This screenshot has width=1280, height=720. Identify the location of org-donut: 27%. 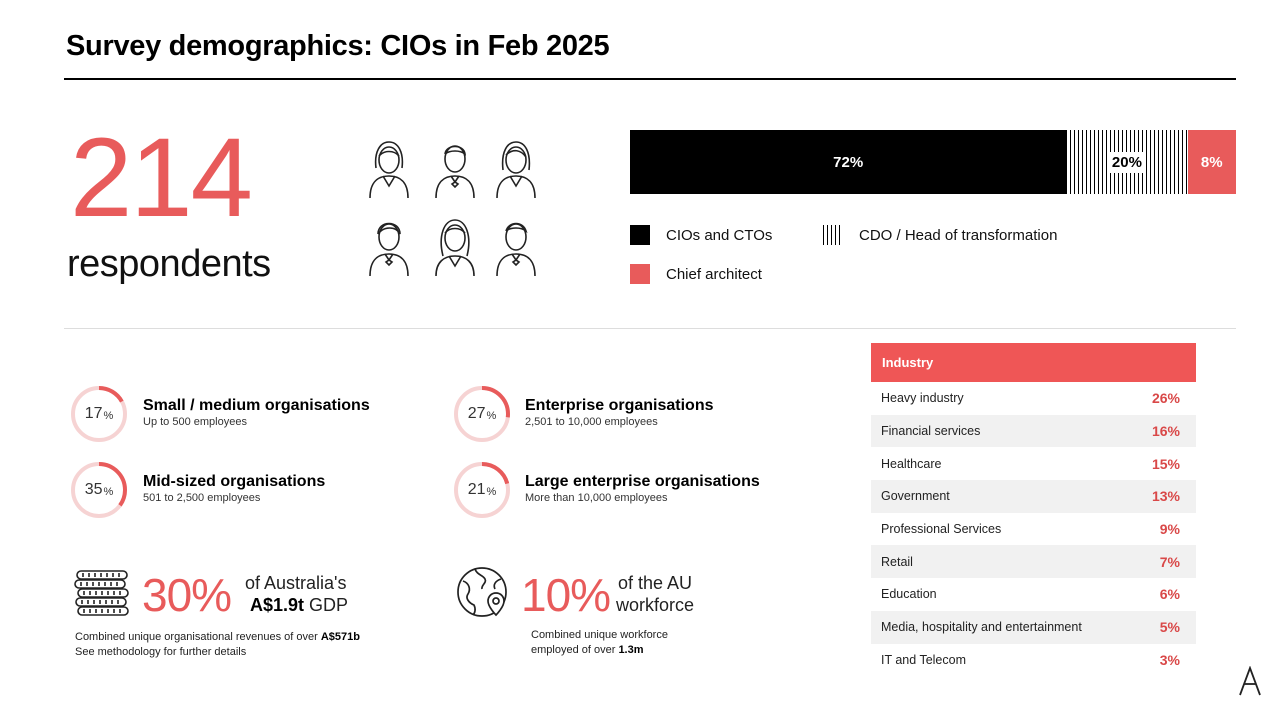
(482, 414).